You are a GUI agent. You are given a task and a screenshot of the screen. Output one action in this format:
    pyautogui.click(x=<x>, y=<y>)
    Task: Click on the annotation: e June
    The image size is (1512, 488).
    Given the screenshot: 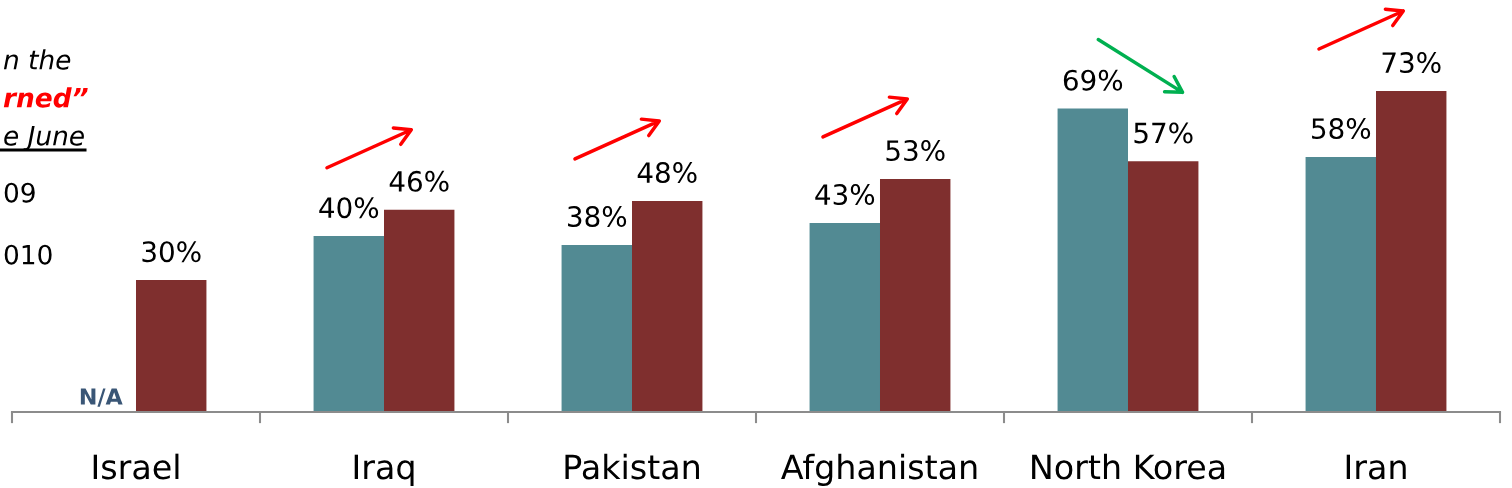 What is the action you would take?
    pyautogui.click(x=44, y=138)
    